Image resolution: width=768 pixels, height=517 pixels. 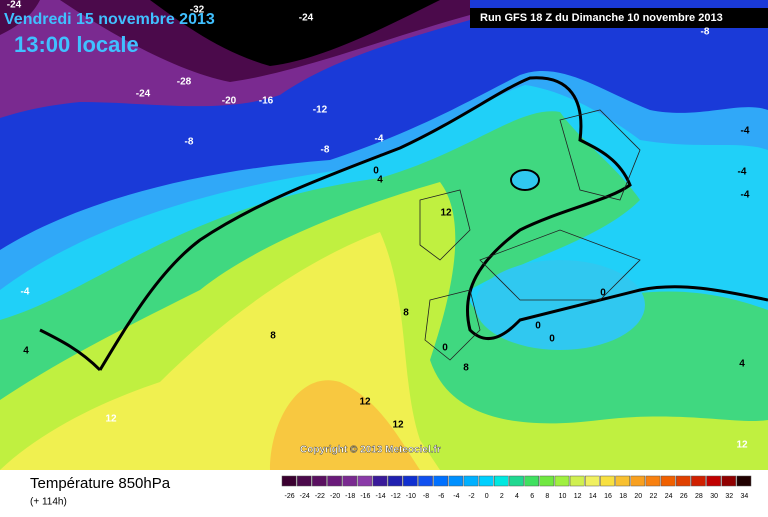 What do you see at coordinates (266, 101) in the screenshot?
I see `contour-label: -16` at bounding box center [266, 101].